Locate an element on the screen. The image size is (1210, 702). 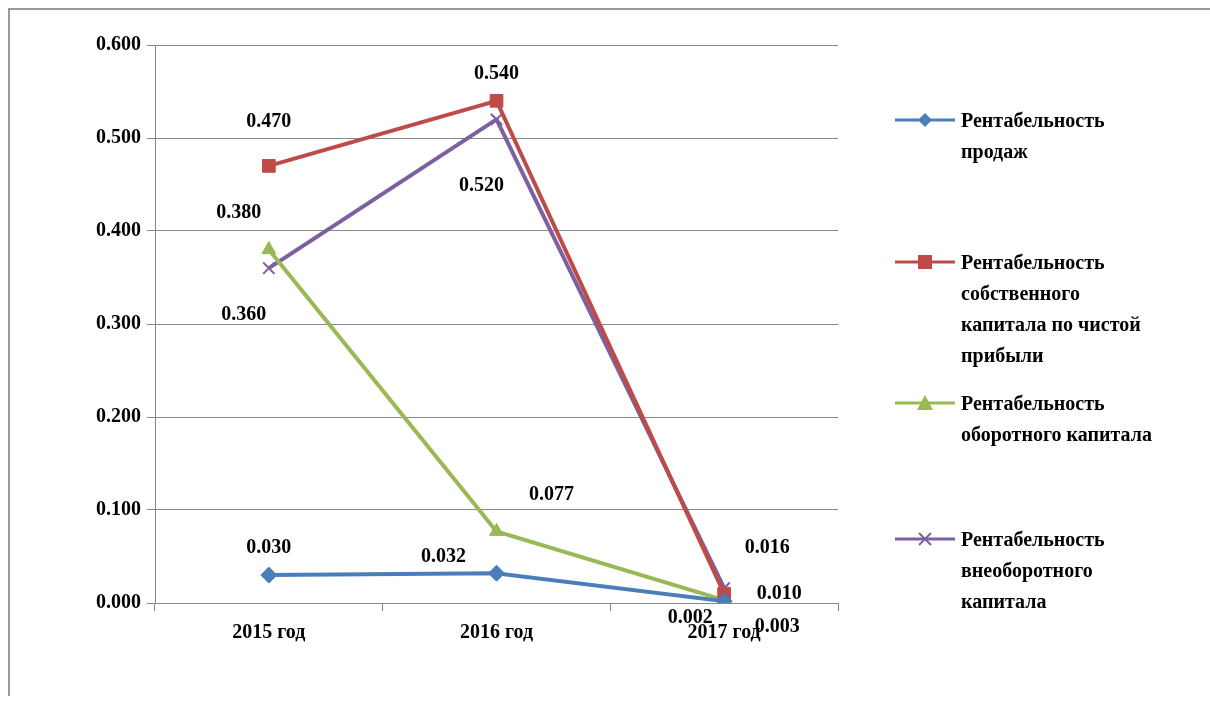
data-label: 0.470 is located at coordinates (269, 120).